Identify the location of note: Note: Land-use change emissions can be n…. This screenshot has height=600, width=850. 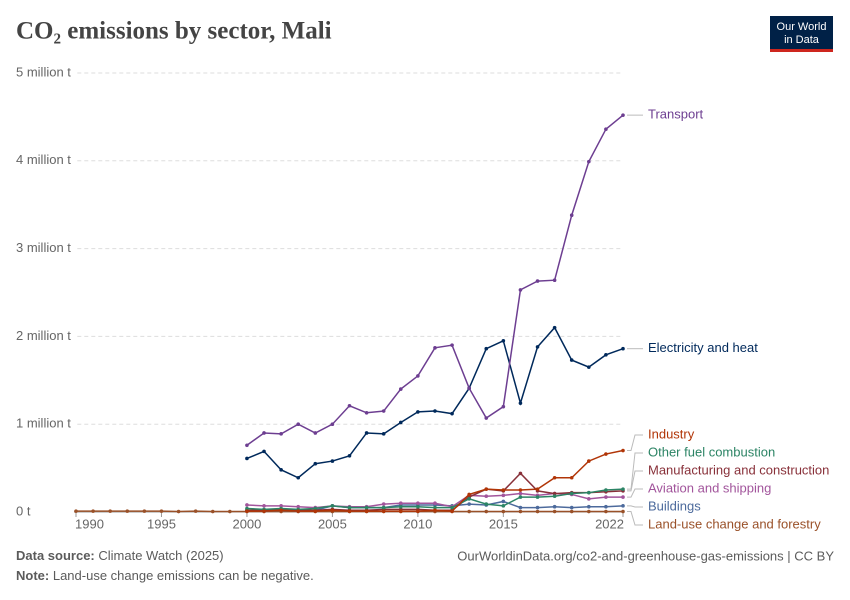
(165, 575).